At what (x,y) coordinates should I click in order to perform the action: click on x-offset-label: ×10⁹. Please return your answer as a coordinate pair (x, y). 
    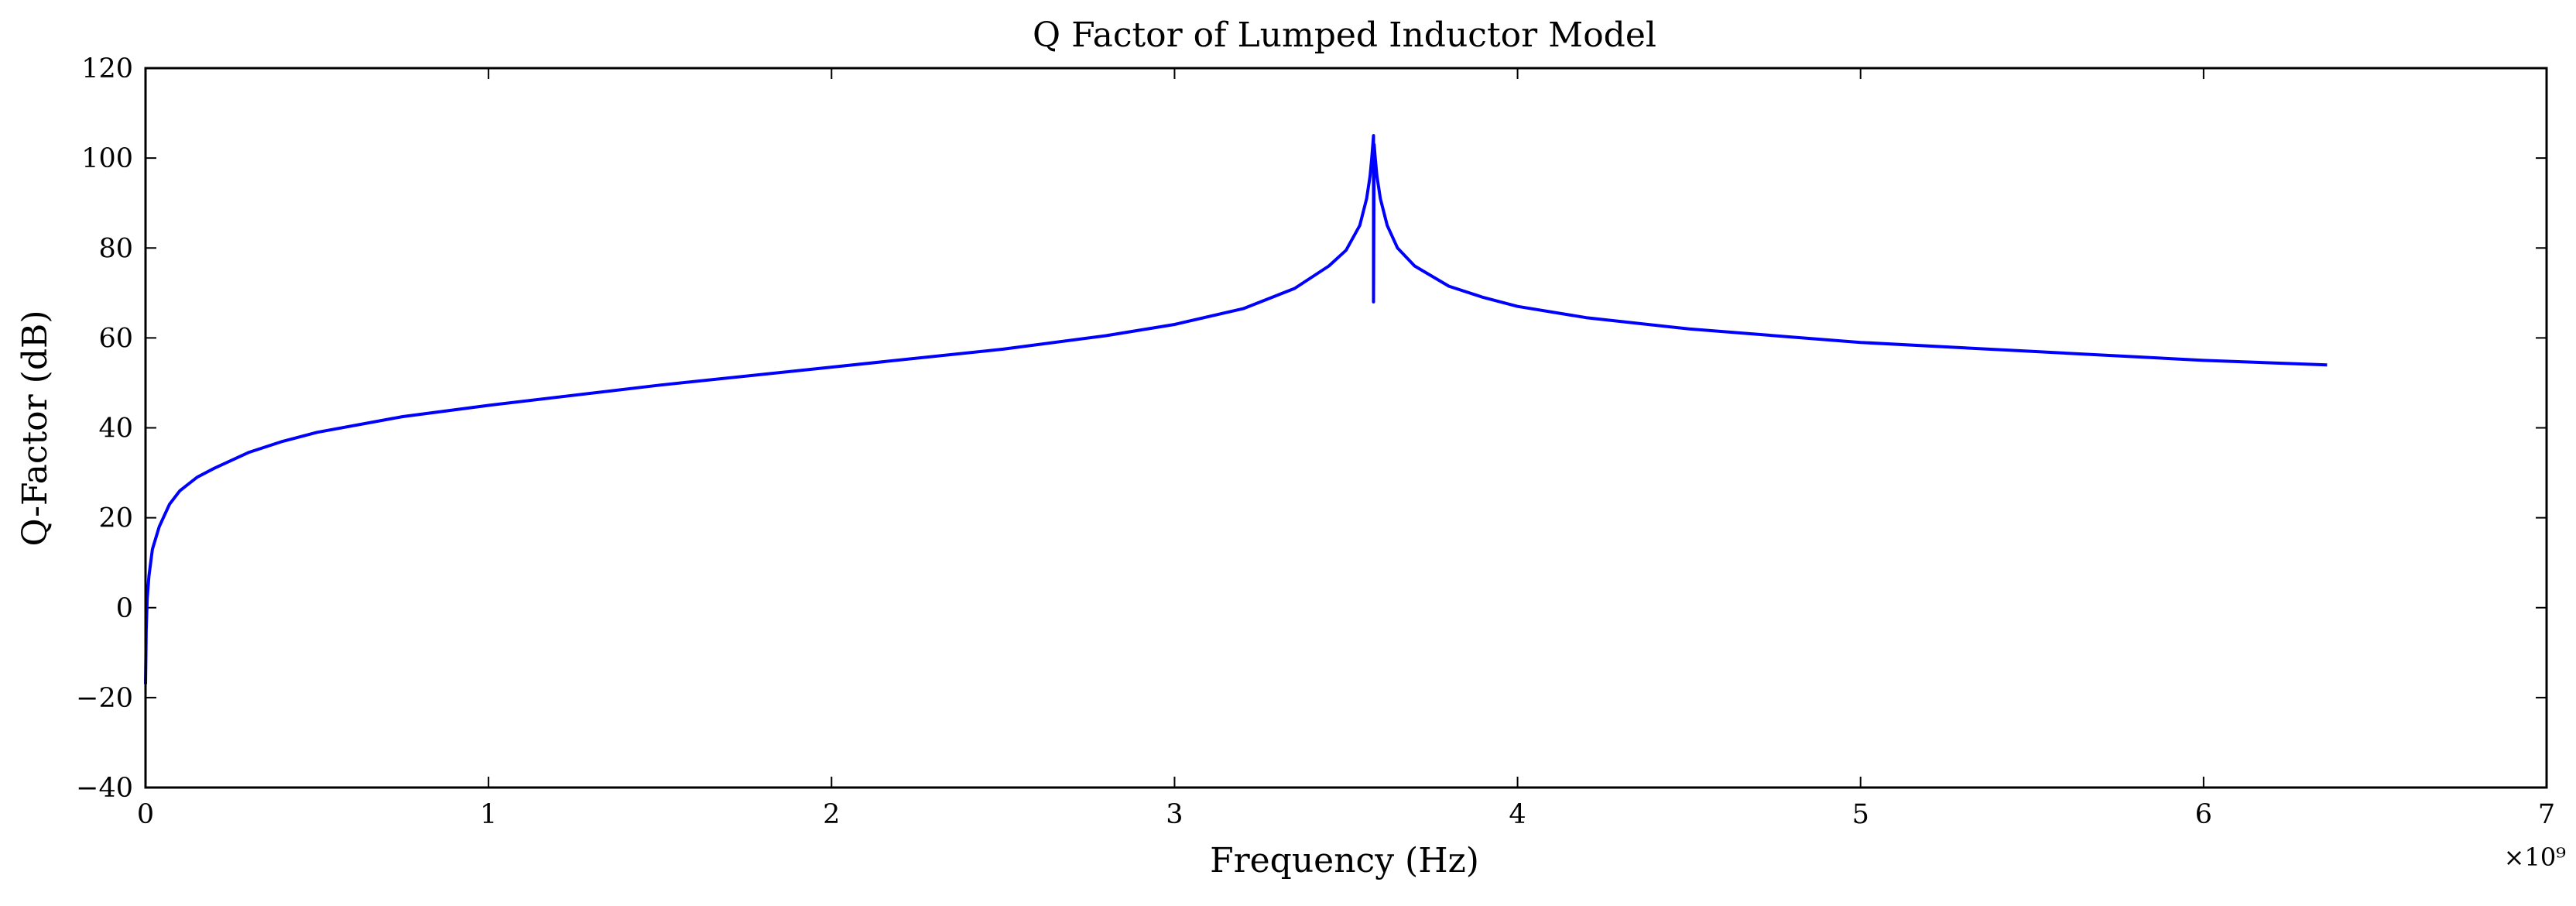
    Looking at the image, I should click on (2535, 857).